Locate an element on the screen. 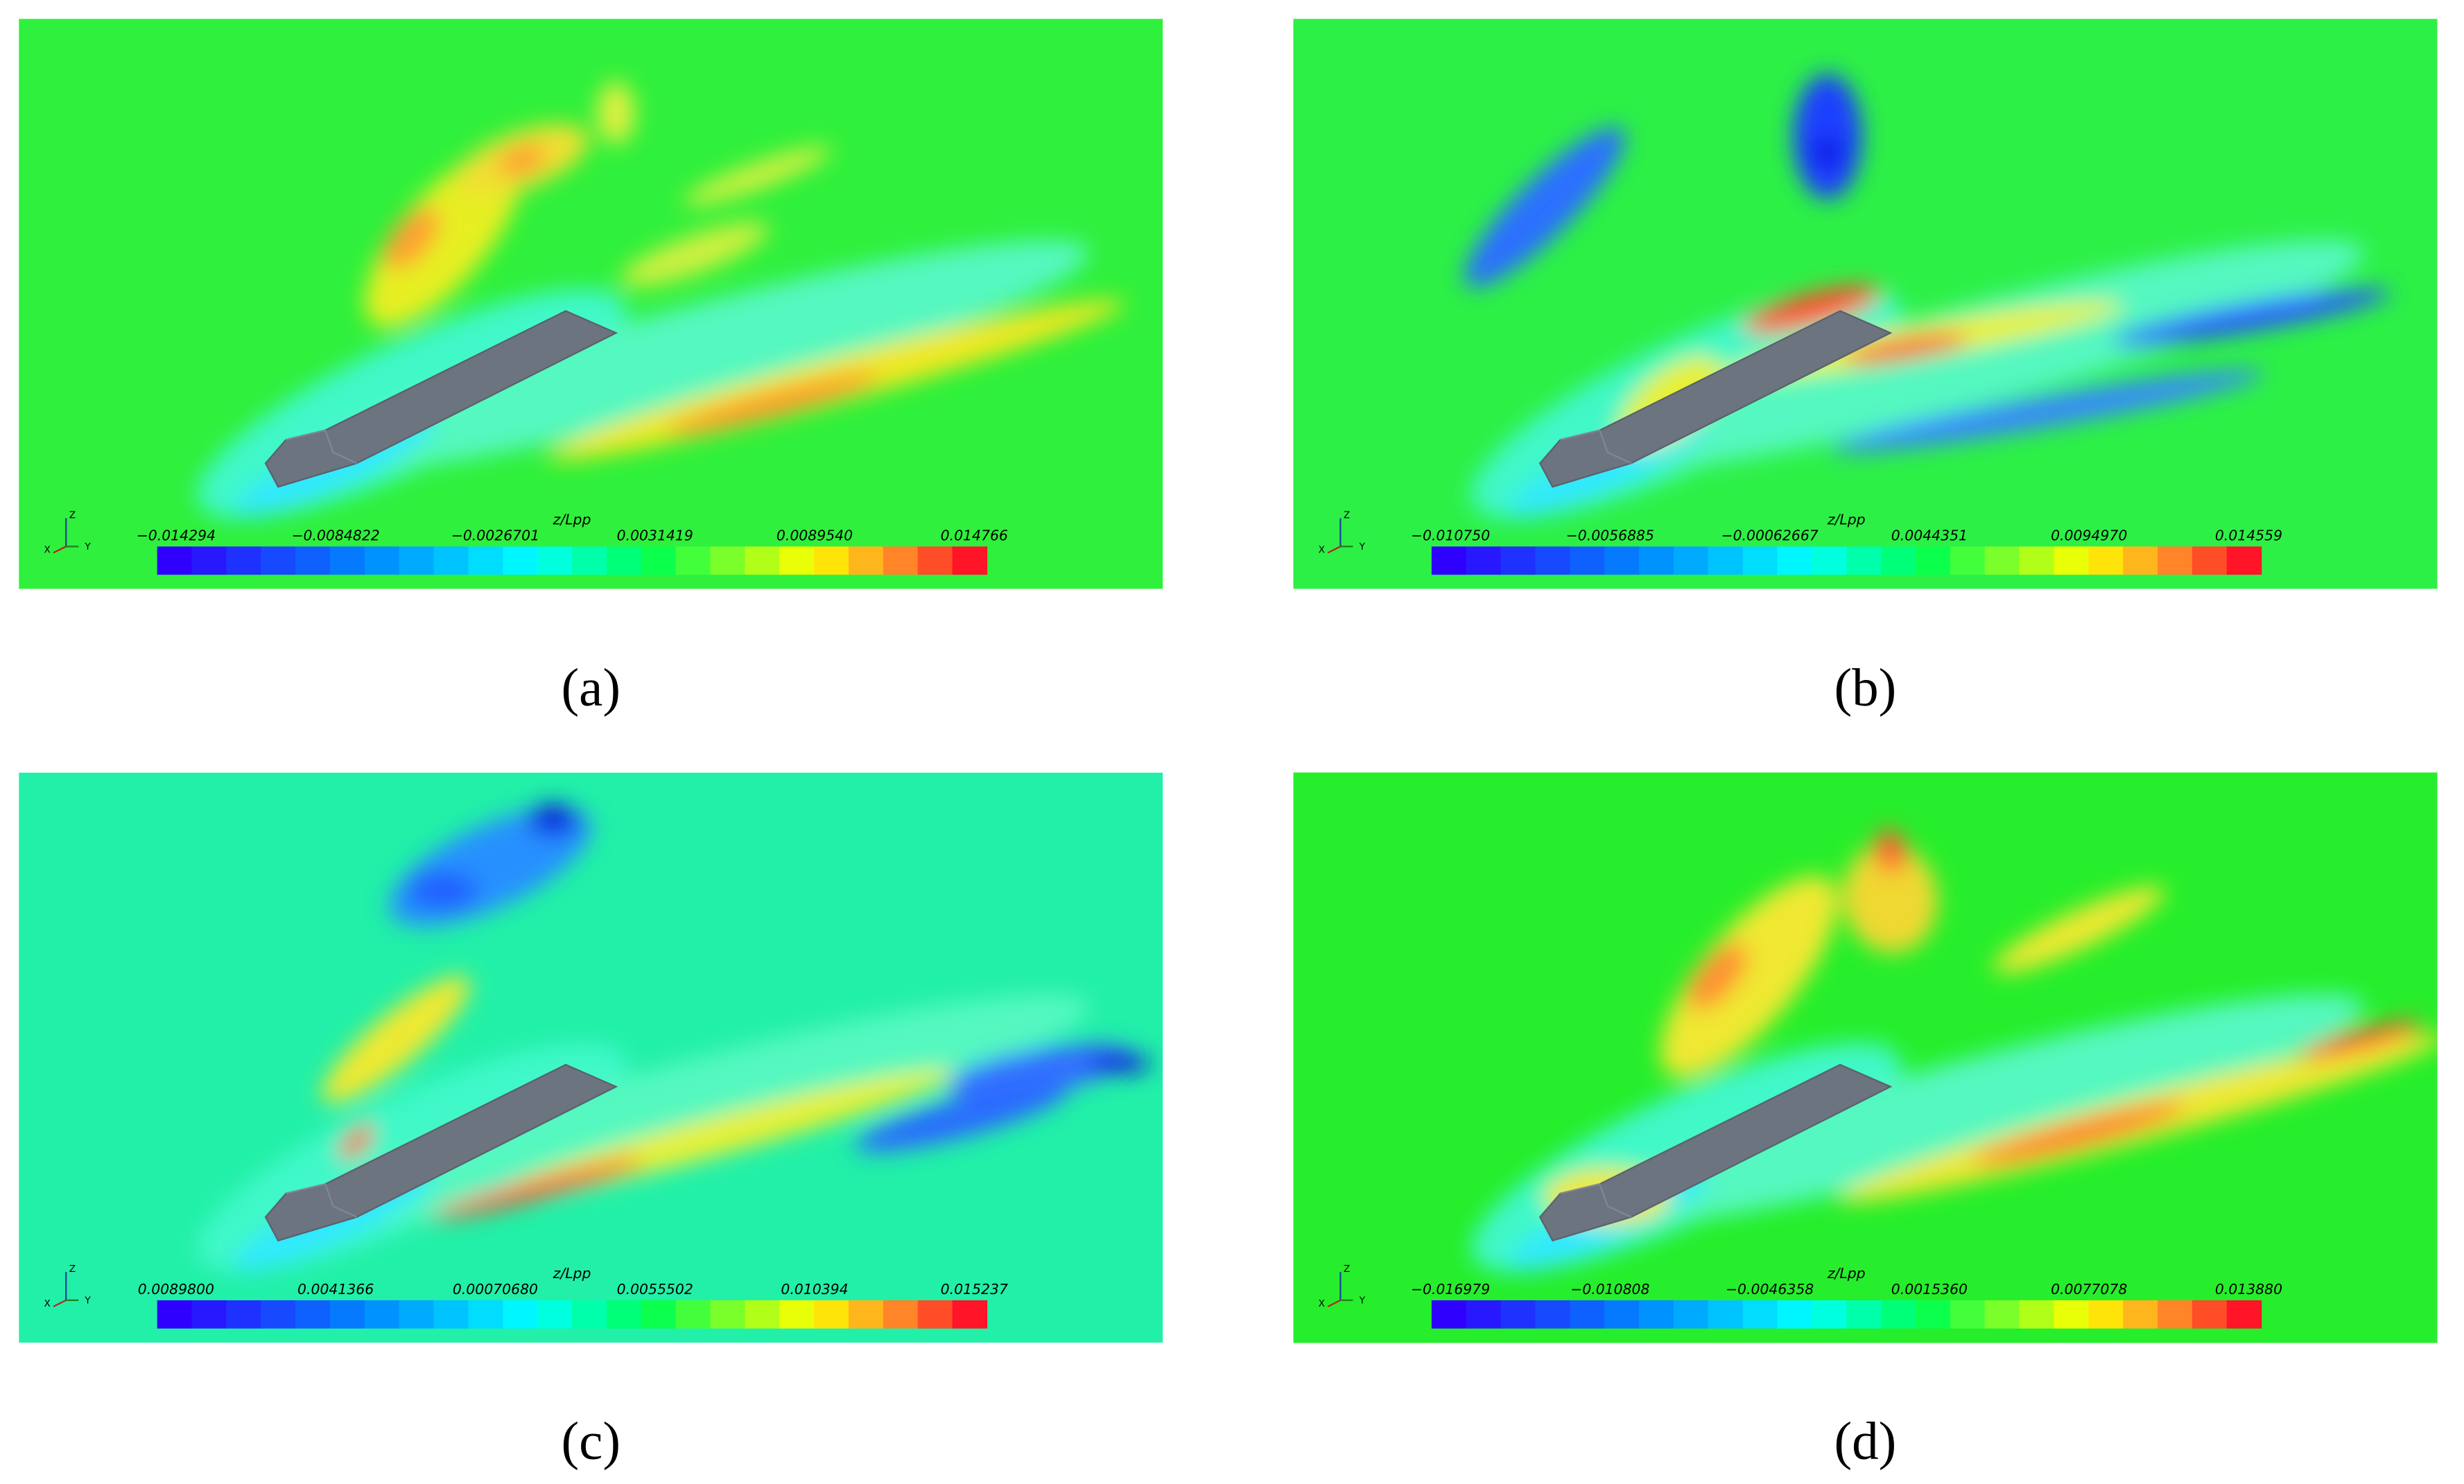 This screenshot has width=2464, height=1484. colorbar-tick-label: 0.014559 is located at coordinates (2249, 535).